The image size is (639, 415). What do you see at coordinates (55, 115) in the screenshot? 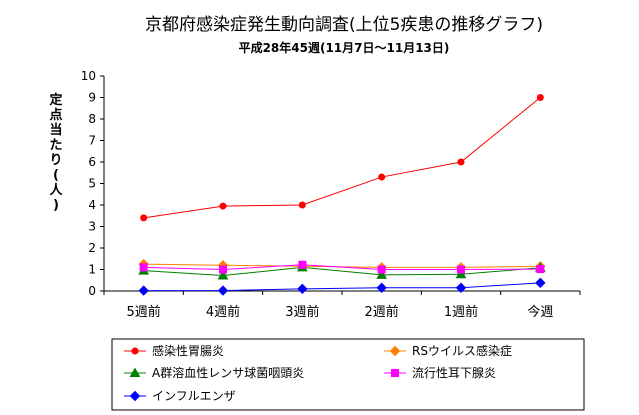
I see `y-axis-label-char: 点` at bounding box center [55, 115].